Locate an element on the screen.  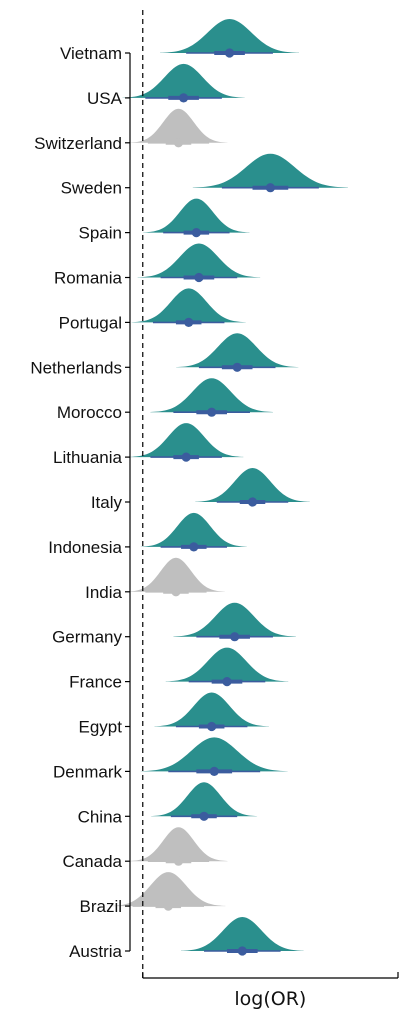
median-point-indonesia is located at coordinates (194, 547).